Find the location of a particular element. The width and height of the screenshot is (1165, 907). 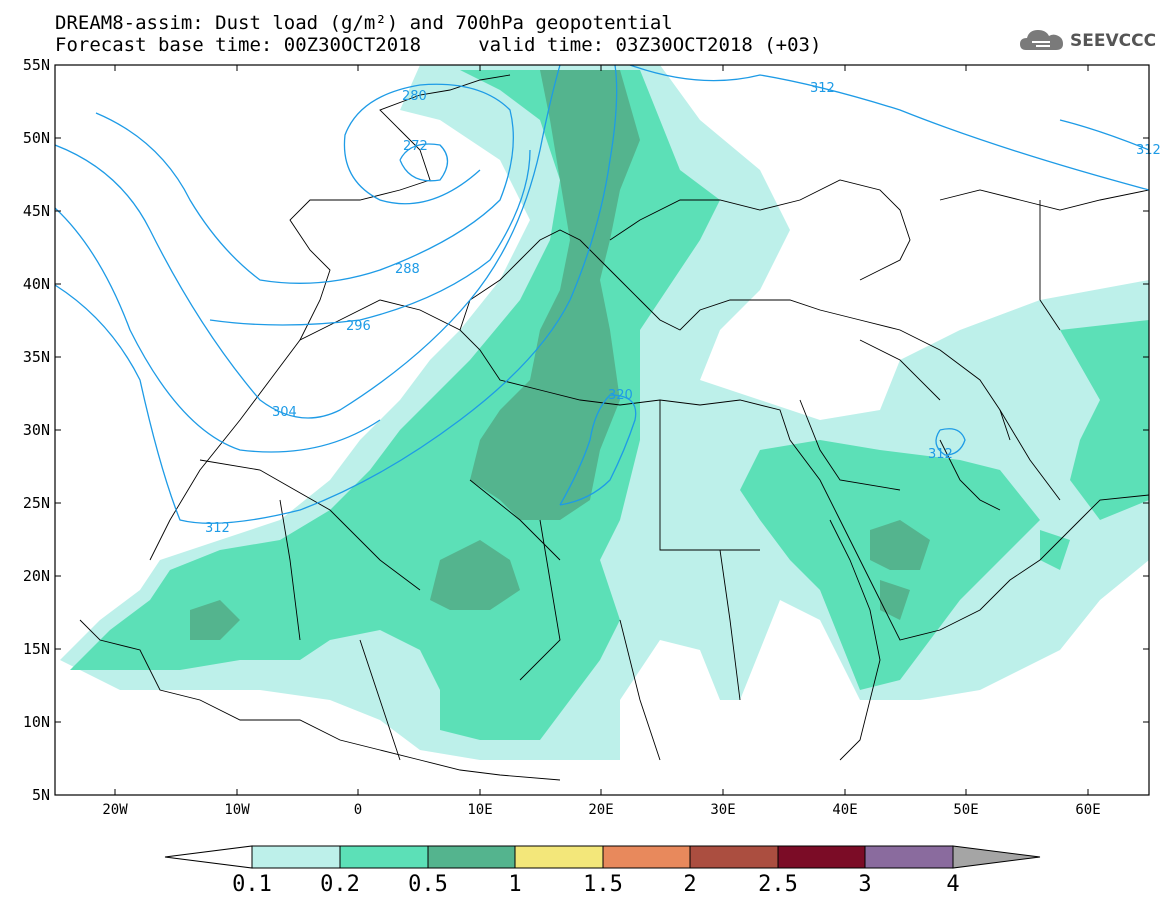

colorbar-over-arrow is located at coordinates (996, 857).